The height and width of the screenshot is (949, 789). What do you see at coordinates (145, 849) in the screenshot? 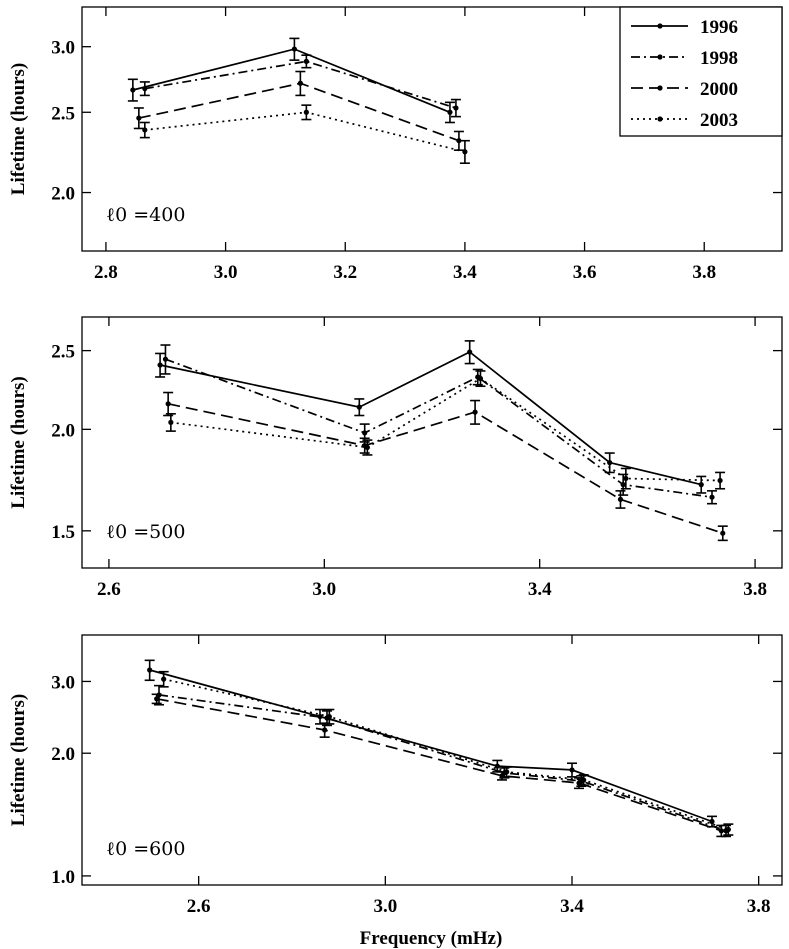
I see `degree-annotation: ℓ0 =600` at bounding box center [145, 849].